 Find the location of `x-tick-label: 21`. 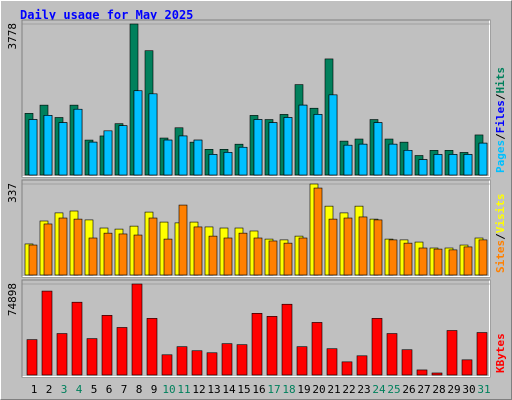

x-tick-label: 21 is located at coordinates (333, 389).